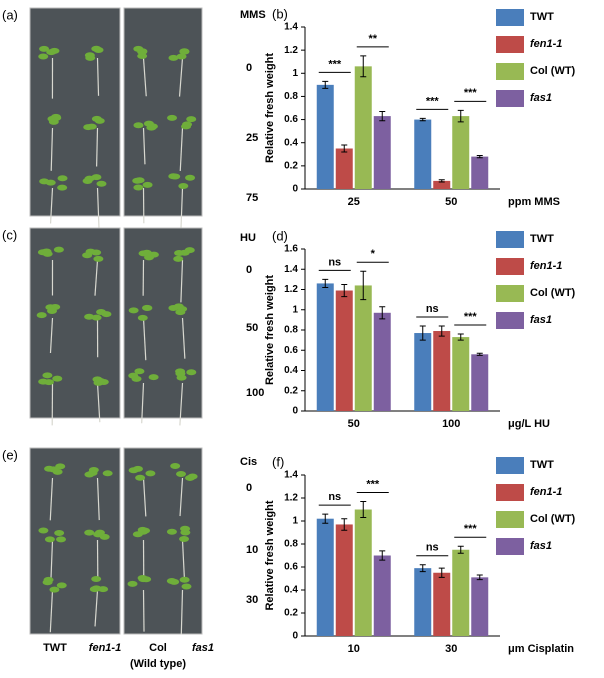  Describe the element at coordinates (291, 567) in the screenshot. I see `y-tick-label: 0.6` at that location.